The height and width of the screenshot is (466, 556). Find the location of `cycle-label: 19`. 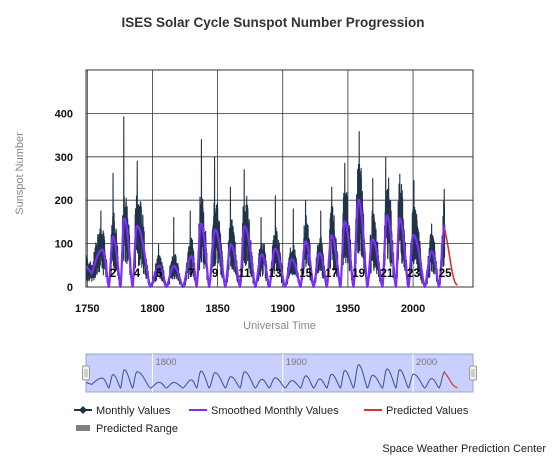

cycle-label: 19 is located at coordinates (358, 274).